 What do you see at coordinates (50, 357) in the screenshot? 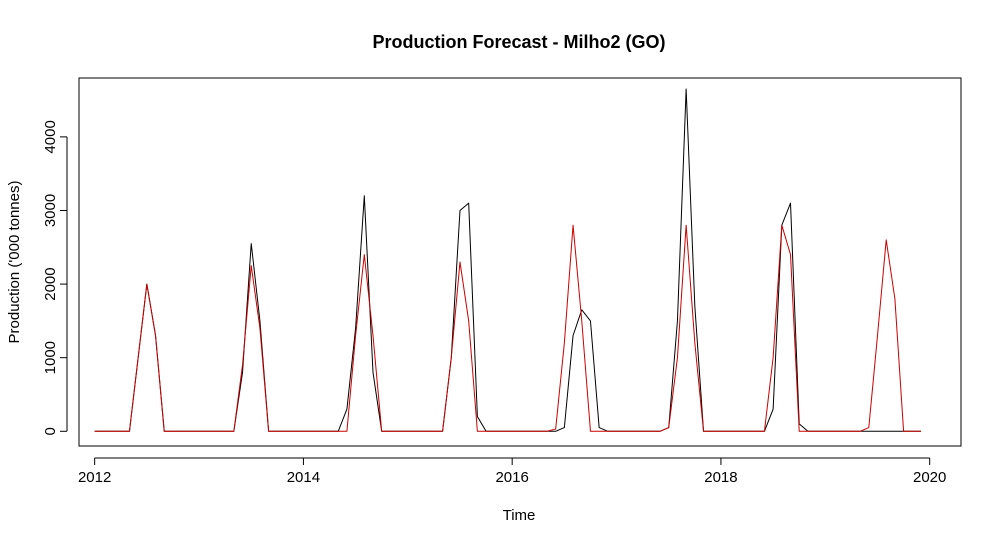
I see `y-tick-label: 1000` at bounding box center [50, 357].